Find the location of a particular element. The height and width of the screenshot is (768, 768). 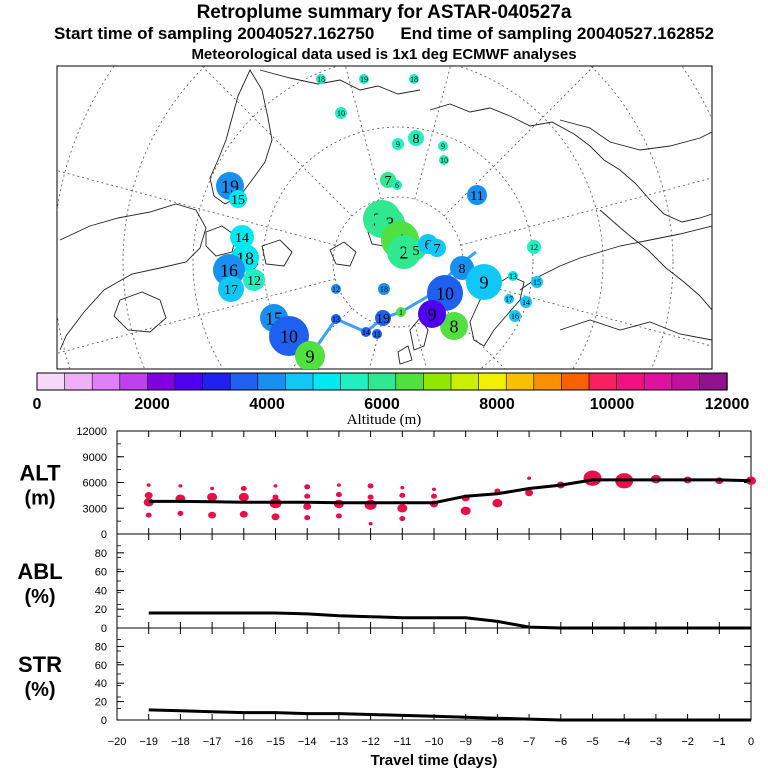

trajectory-marker: 1 is located at coordinates (401, 312).